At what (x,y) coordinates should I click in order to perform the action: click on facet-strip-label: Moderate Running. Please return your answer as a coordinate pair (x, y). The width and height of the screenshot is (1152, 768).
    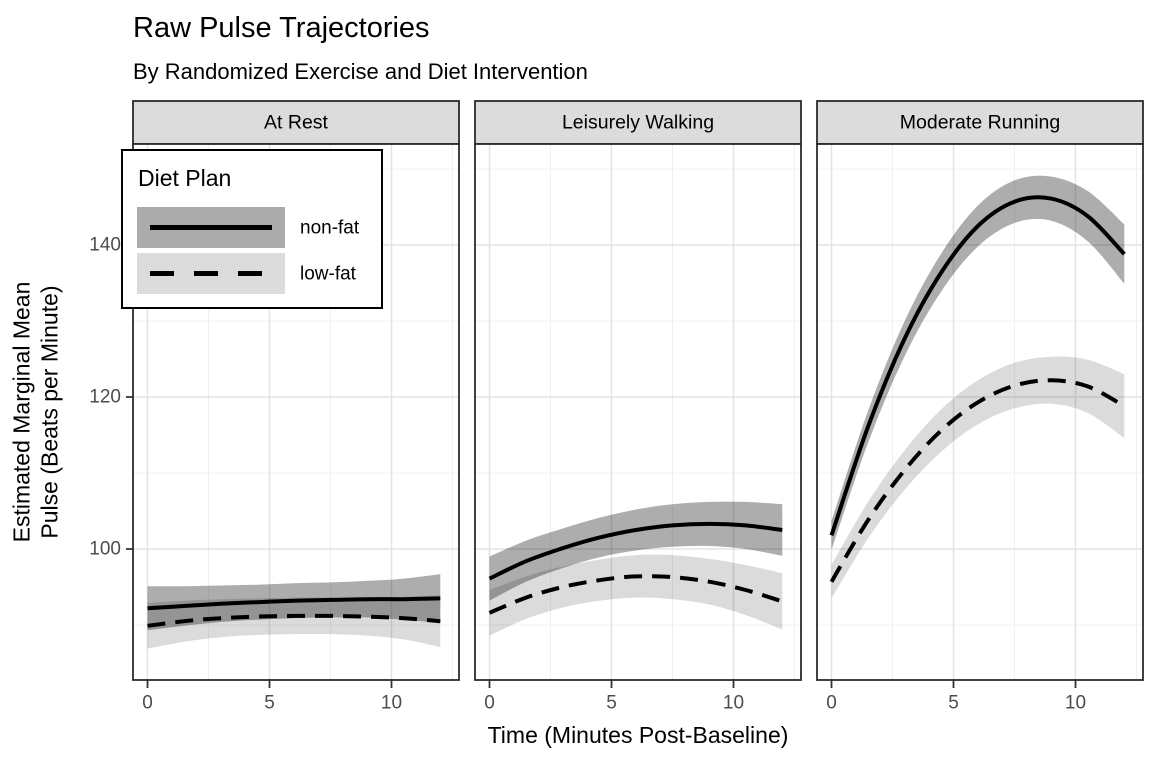
    Looking at the image, I should click on (980, 123).